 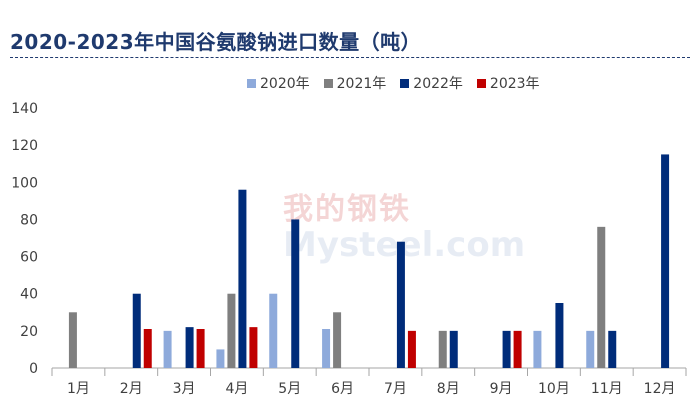 What do you see at coordinates (350, 57) in the screenshot?
I see `title-divider` at bounding box center [350, 57].